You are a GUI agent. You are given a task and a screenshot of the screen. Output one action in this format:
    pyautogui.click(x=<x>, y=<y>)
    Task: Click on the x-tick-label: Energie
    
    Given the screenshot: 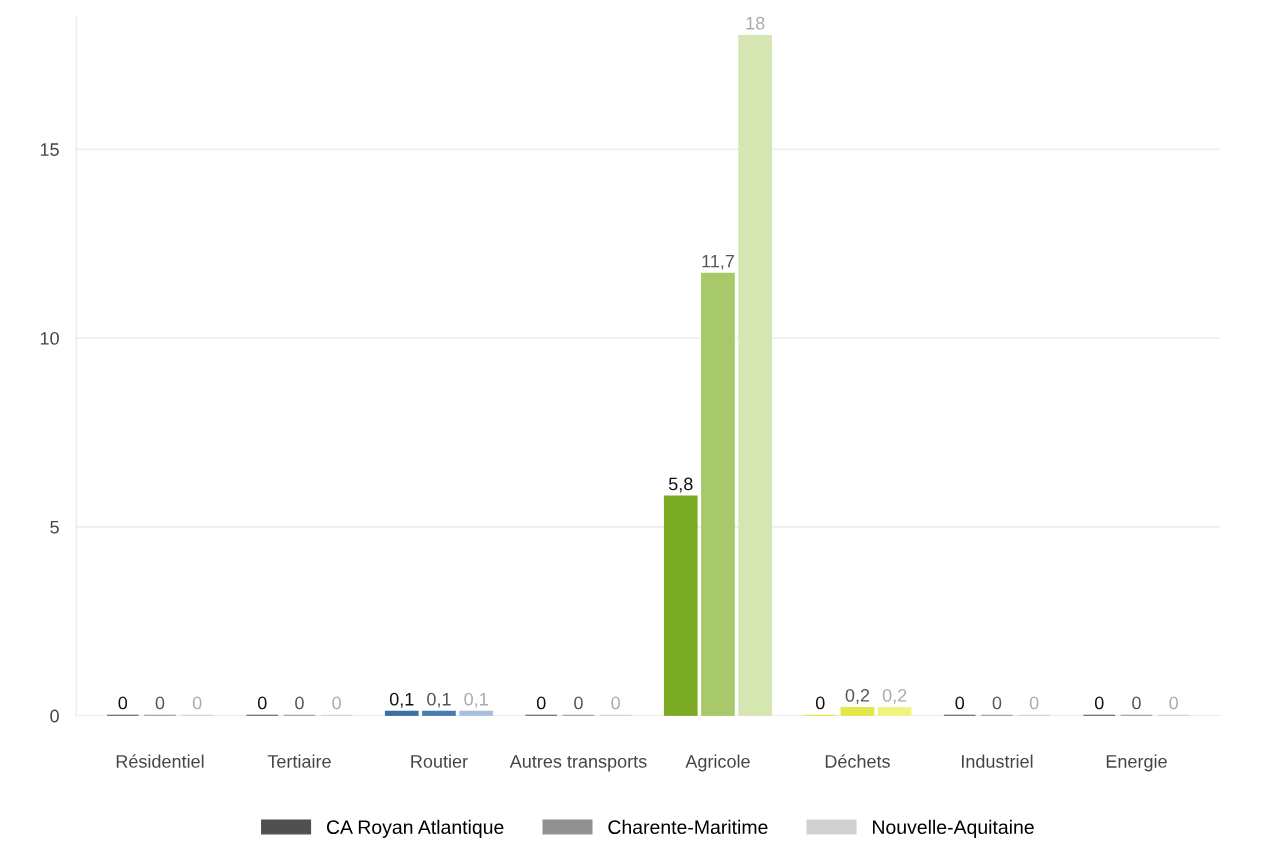 What is the action you would take?
    pyautogui.click(x=1136, y=763)
    